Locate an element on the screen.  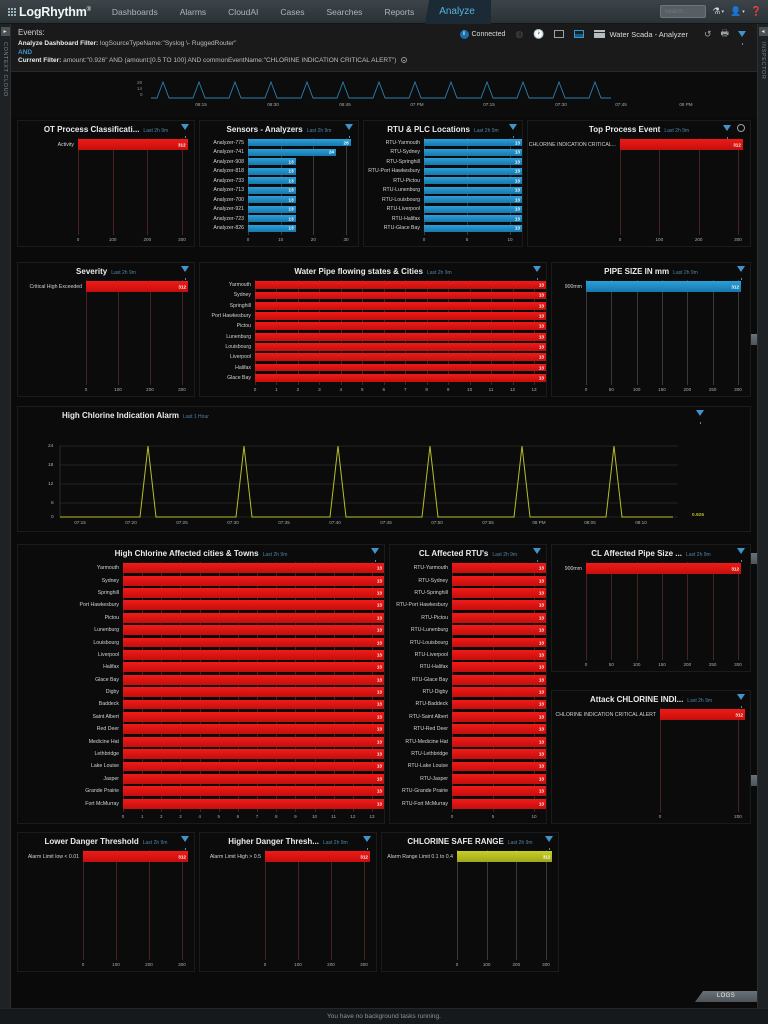
chart-bar-row: RTU-Medicine Hat 13 is located at coordinates (468, 741).